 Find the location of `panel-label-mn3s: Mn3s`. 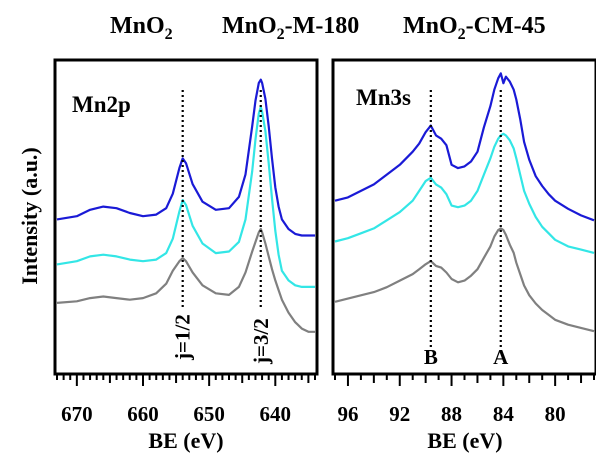

panel-label-mn3s: Mn3s is located at coordinates (383, 97).